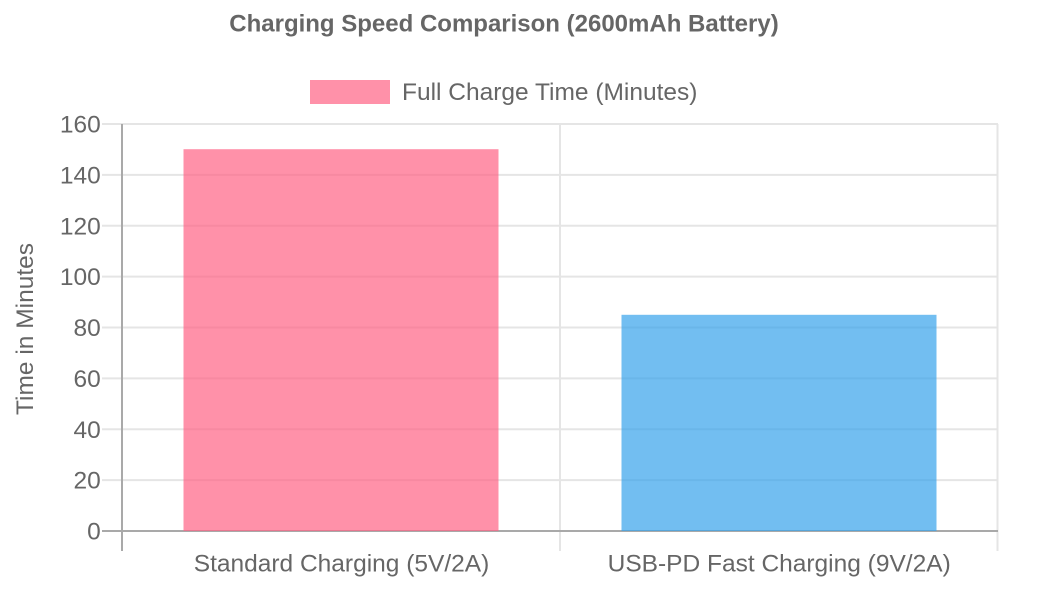  What do you see at coordinates (80, 277) in the screenshot?
I see `svg-text: 100` at bounding box center [80, 277].